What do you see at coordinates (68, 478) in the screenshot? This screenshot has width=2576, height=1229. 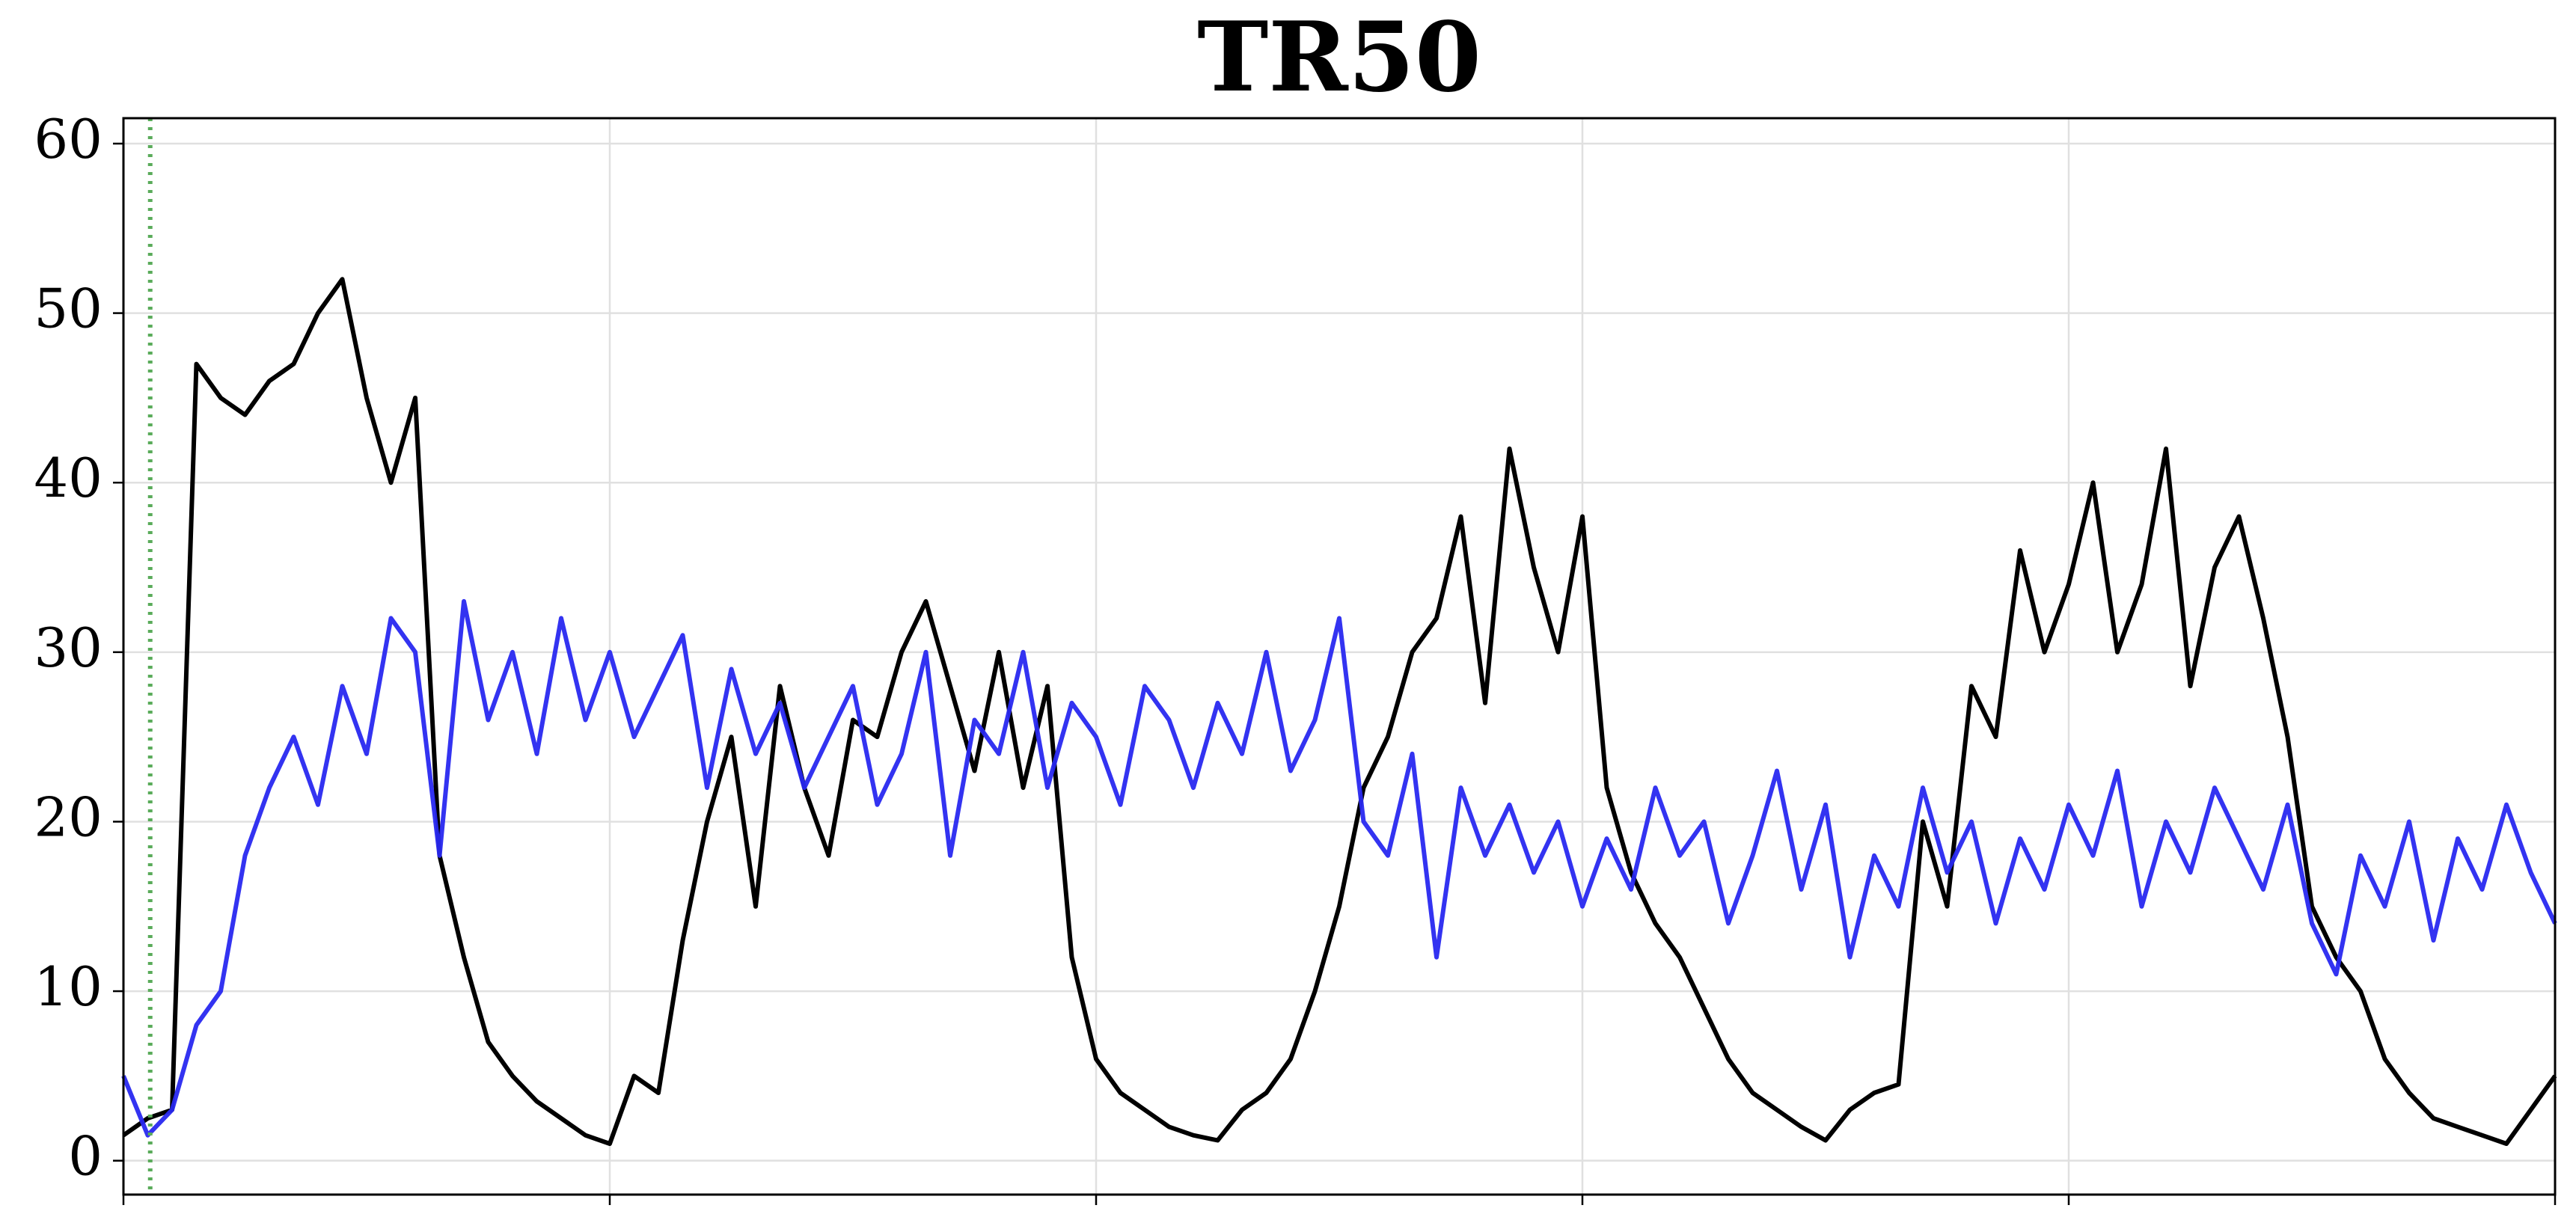 I see `y-tick-label: 40` at bounding box center [68, 478].